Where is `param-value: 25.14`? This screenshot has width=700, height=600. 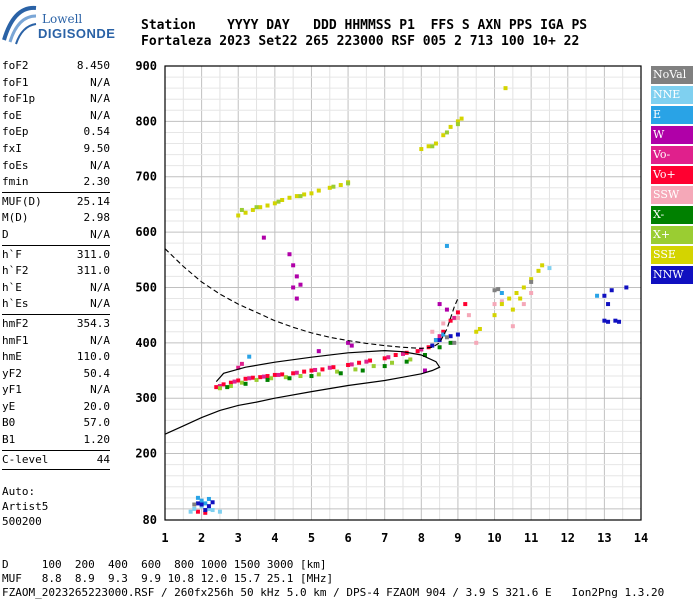 param-value: 25.14 is located at coordinates (93, 201).